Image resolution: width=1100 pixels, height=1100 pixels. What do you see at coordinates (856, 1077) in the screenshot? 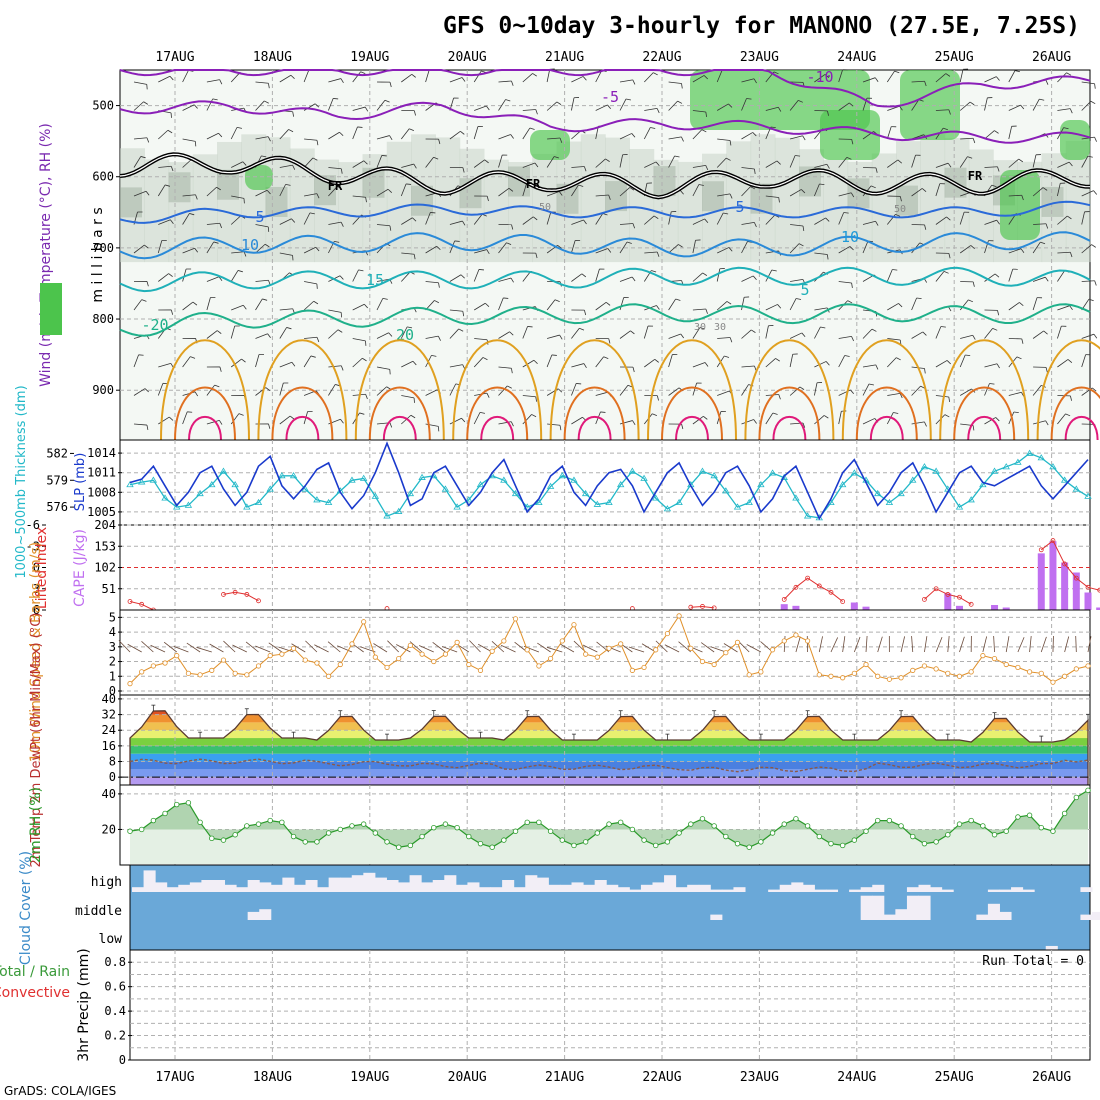
I see `bottom-date-label: 24AUG` at bounding box center [856, 1077].